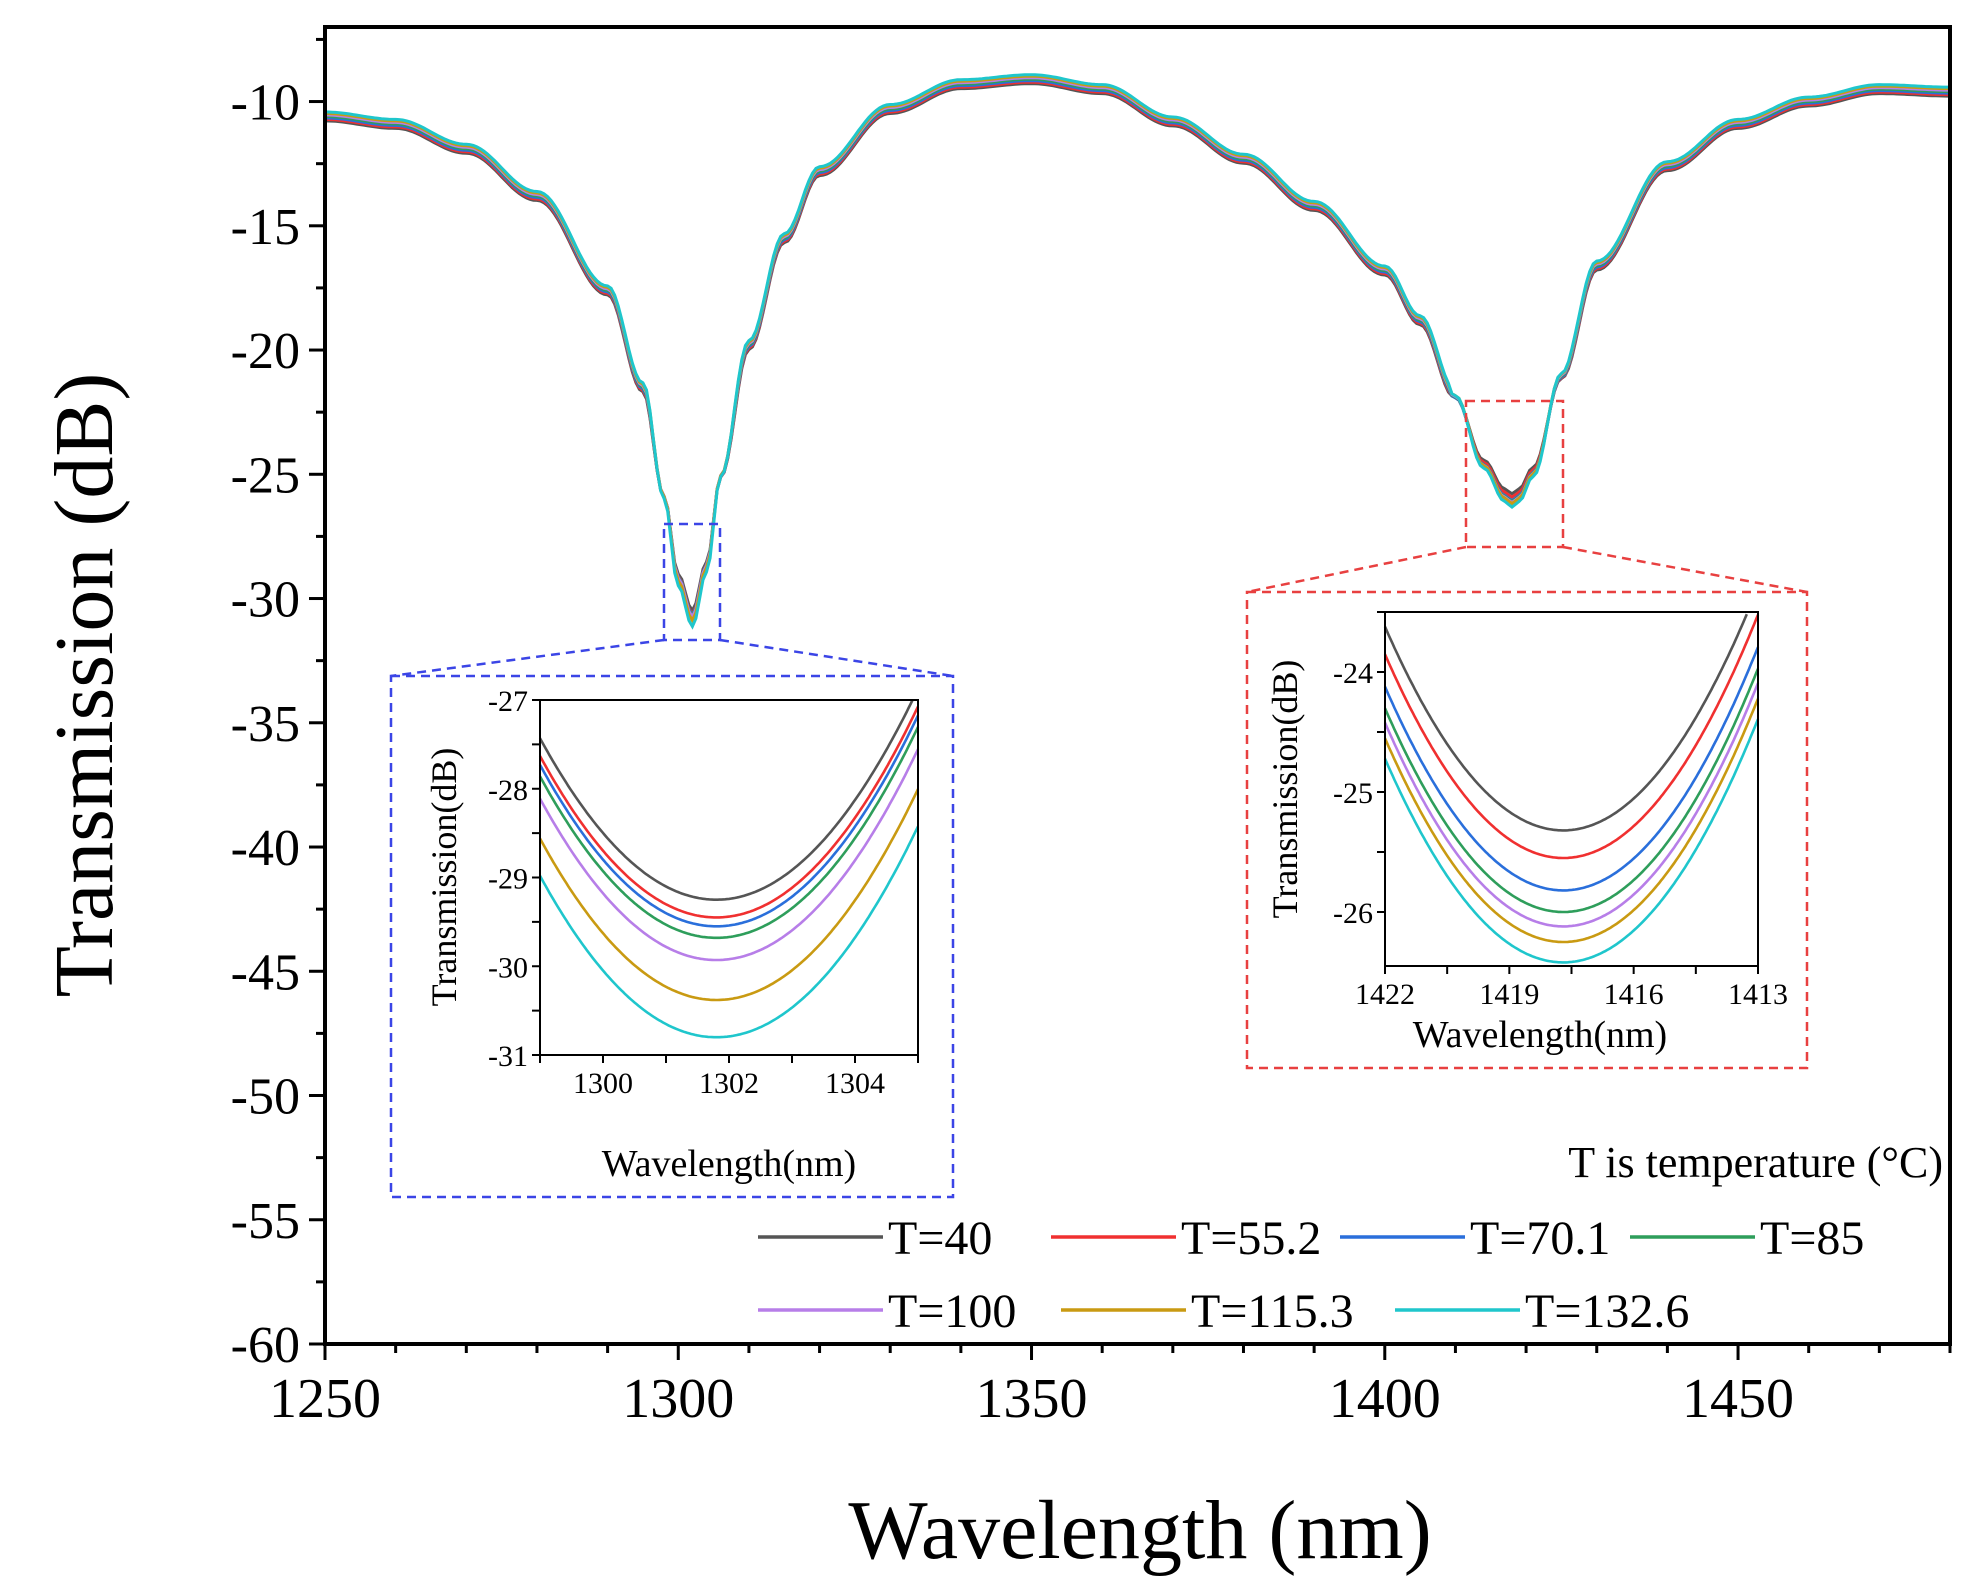  I want to click on main-y-axis: -10 -15 -20 -25 -30 -35 -40 -45 -50 -55 -60, so click(278, 705).